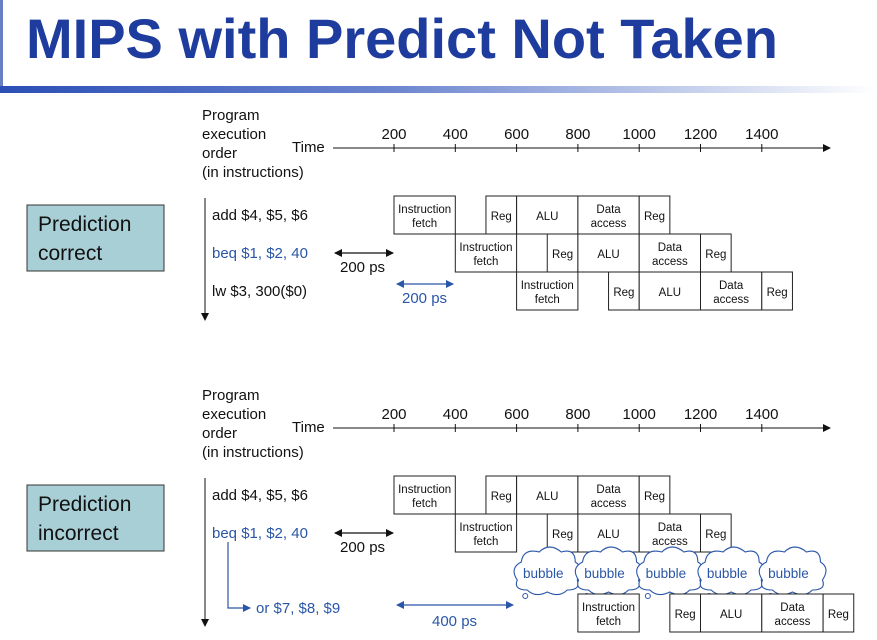 The height and width of the screenshot is (640, 877). I want to click on top-pipe-lw-reg-write-frame, so click(777, 291).